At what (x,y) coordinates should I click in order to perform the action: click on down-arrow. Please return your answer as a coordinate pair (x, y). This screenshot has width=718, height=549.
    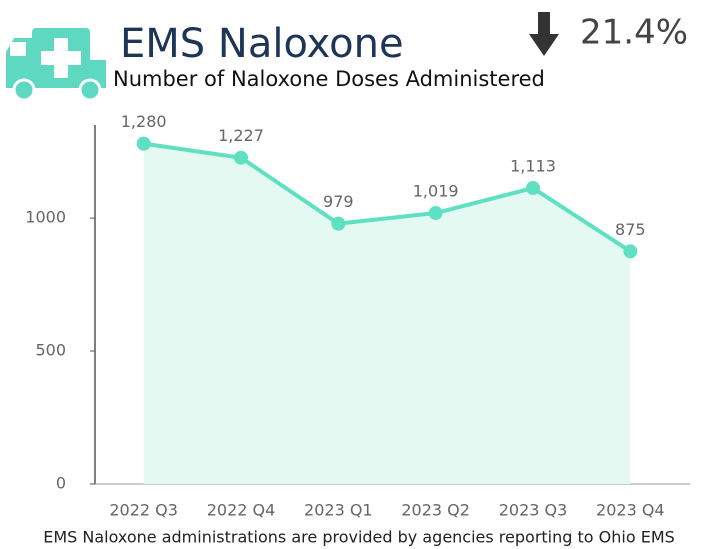
    Looking at the image, I should click on (544, 34).